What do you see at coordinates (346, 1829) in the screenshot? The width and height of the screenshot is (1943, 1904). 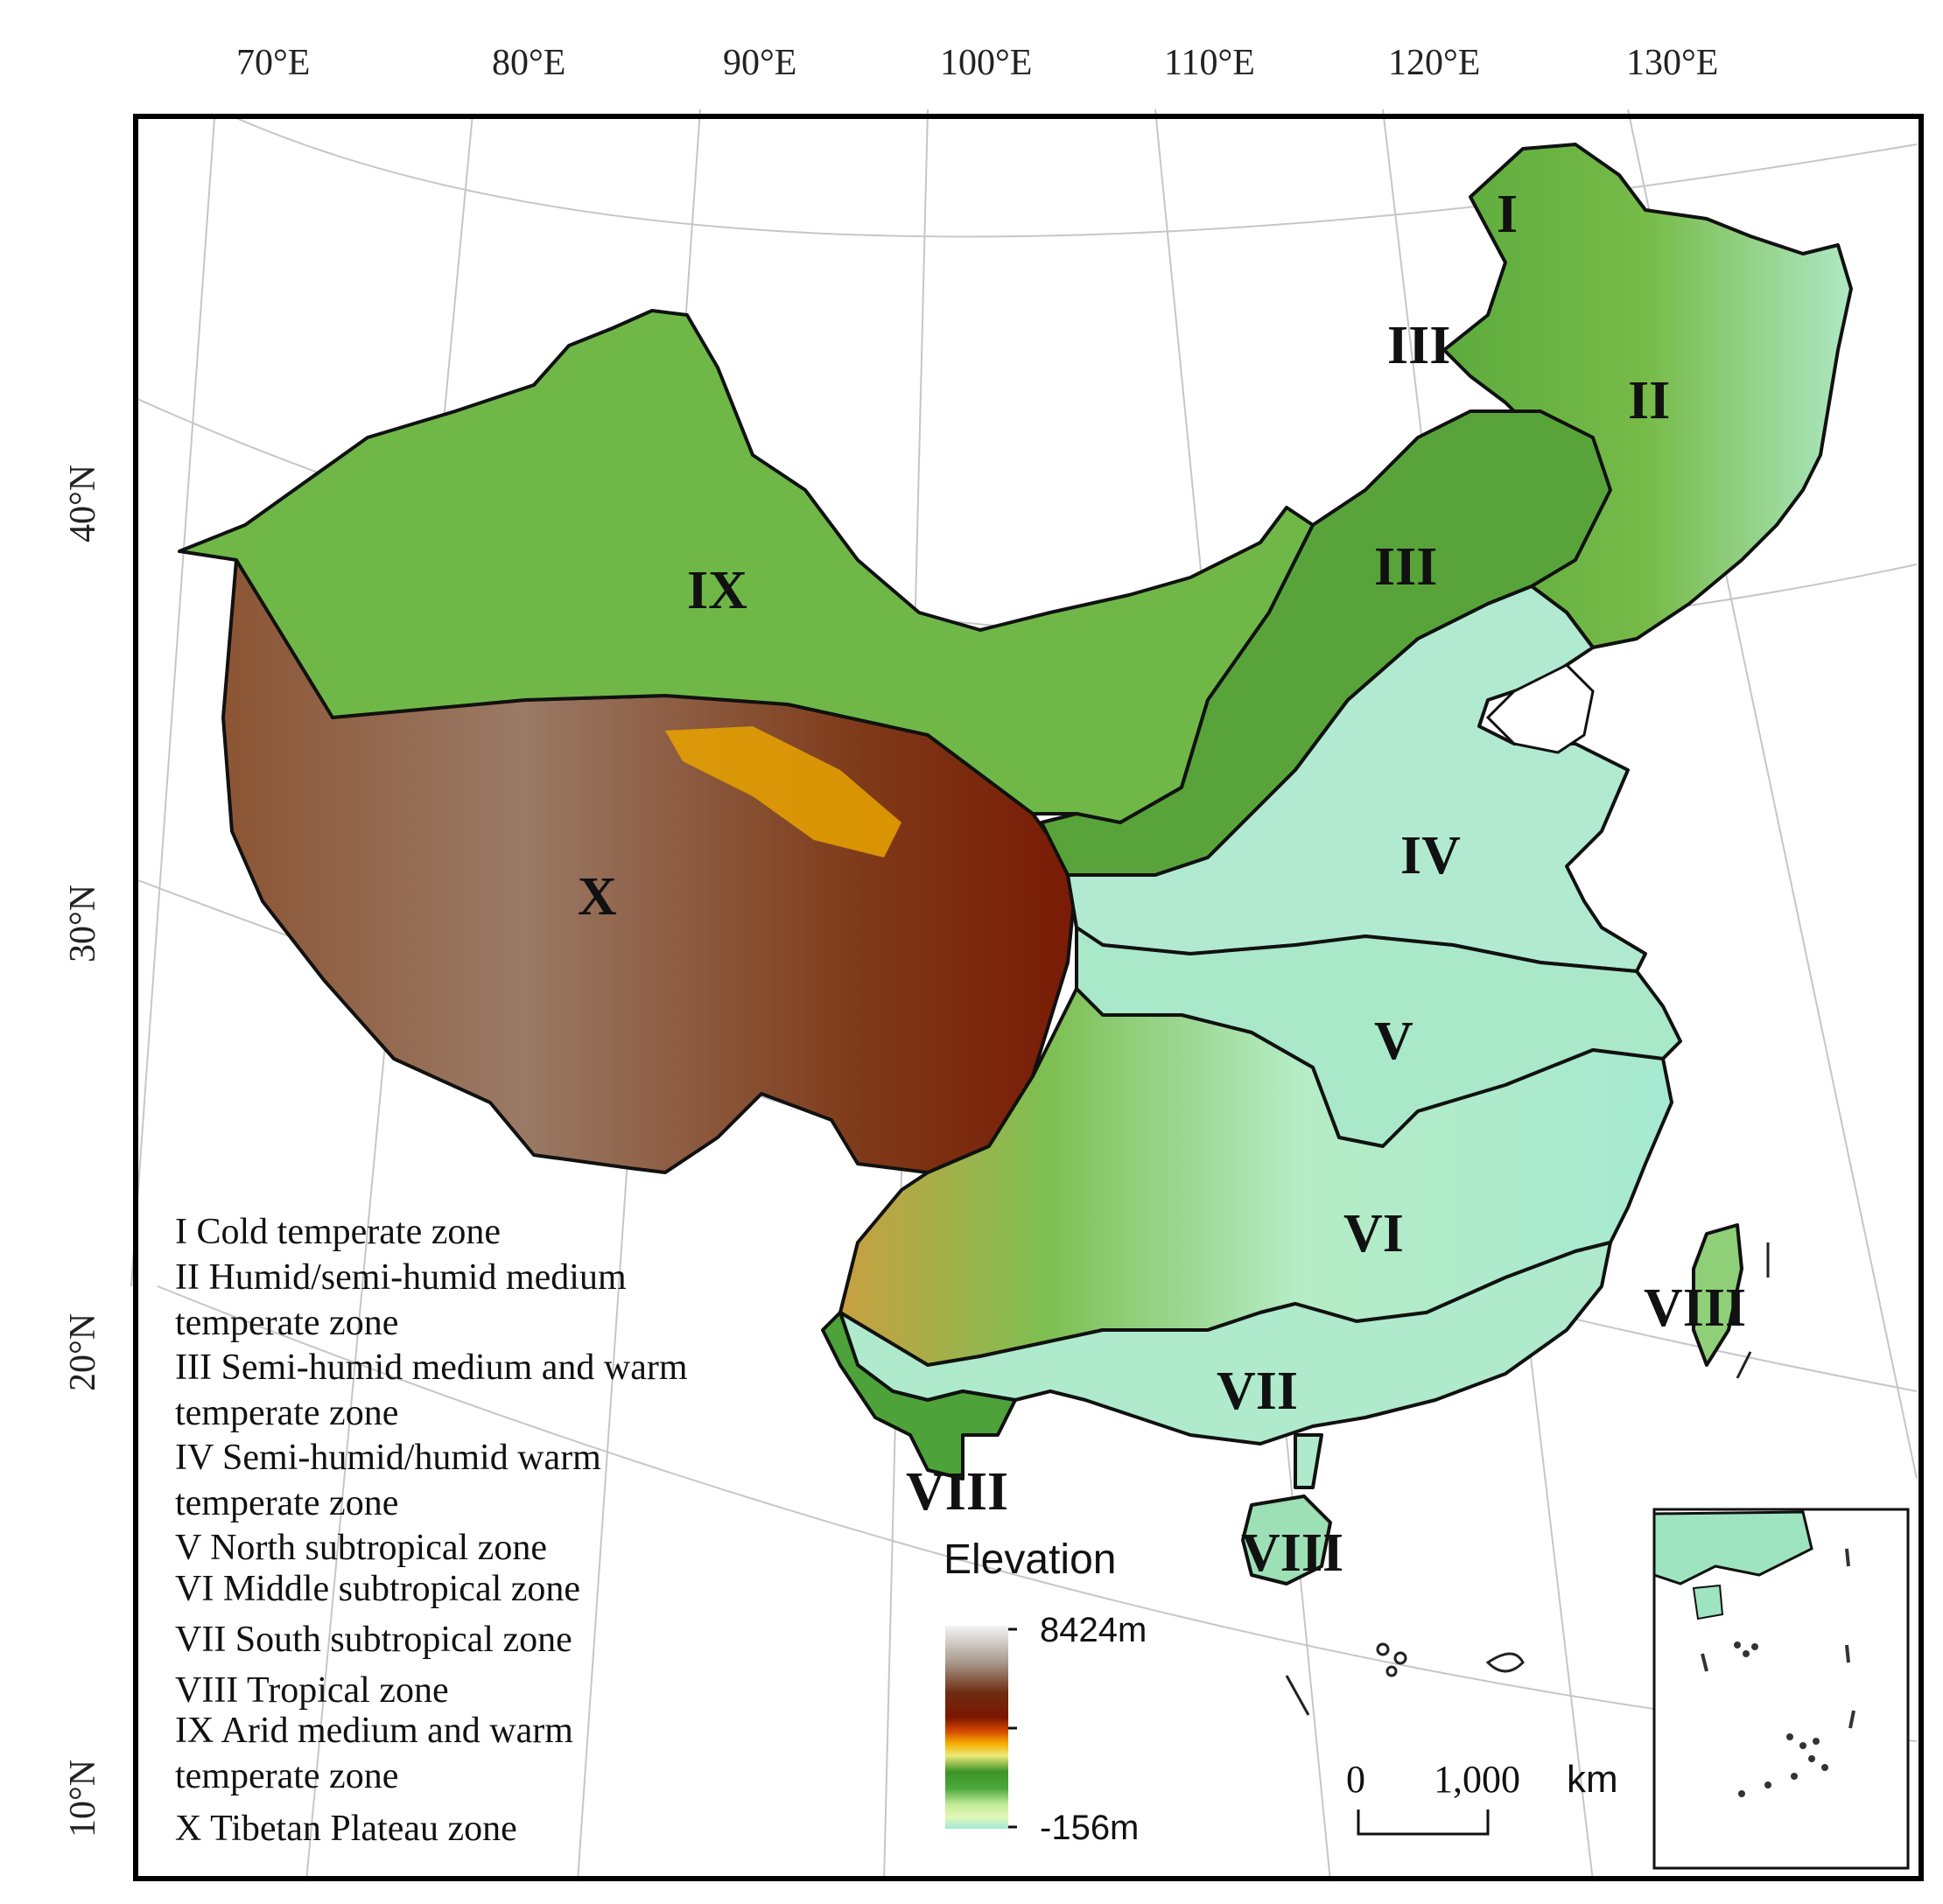 I see `legend-item-x: X Tibetan Plateau zone` at bounding box center [346, 1829].